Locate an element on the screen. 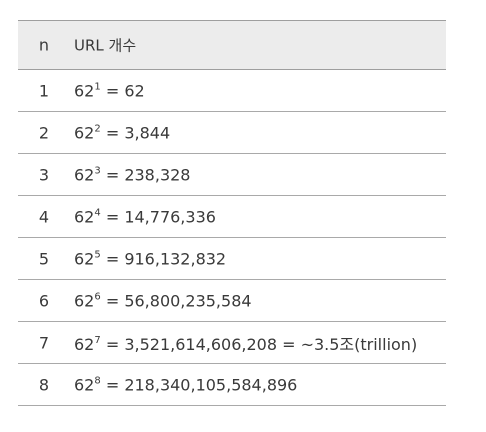 This screenshot has width=486, height=432. row-n: 7 is located at coordinates (44, 342).